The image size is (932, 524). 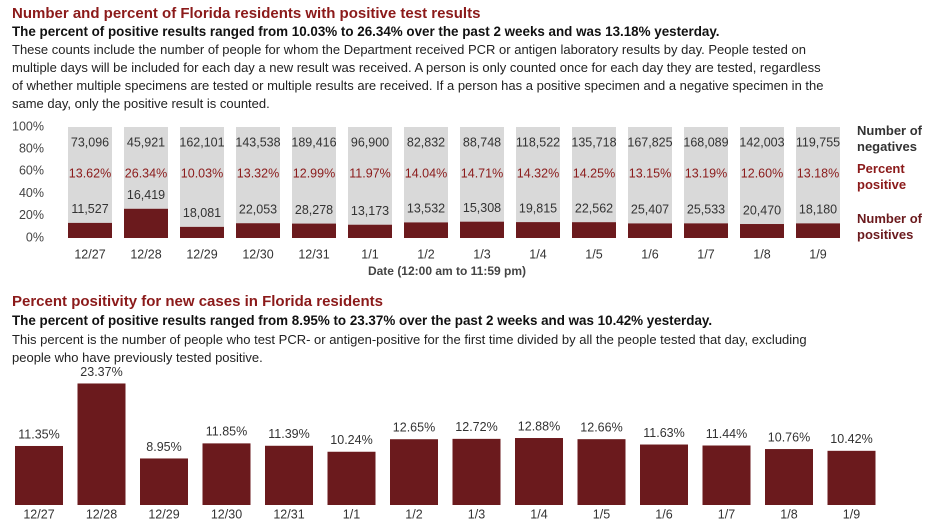 I want to click on data-label: 88,748, so click(x=482, y=142).